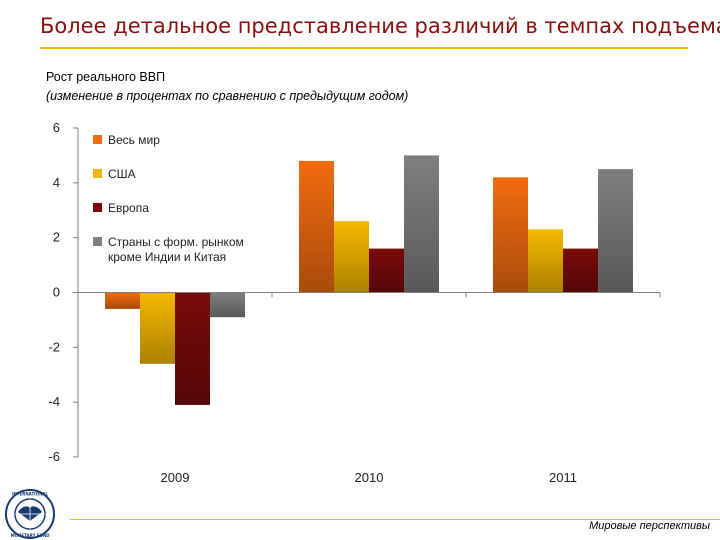 The height and width of the screenshot is (540, 720). Describe the element at coordinates (54, 346) in the screenshot. I see `y-tick-label: -2` at that location.